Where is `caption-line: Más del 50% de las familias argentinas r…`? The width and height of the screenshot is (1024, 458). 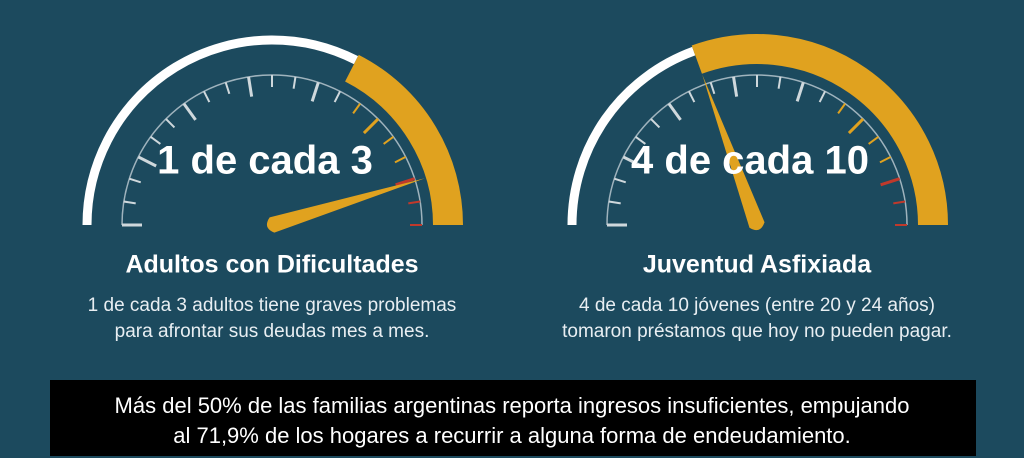 caption-line: Más del 50% de las familias argentinas r… is located at coordinates (512, 405).